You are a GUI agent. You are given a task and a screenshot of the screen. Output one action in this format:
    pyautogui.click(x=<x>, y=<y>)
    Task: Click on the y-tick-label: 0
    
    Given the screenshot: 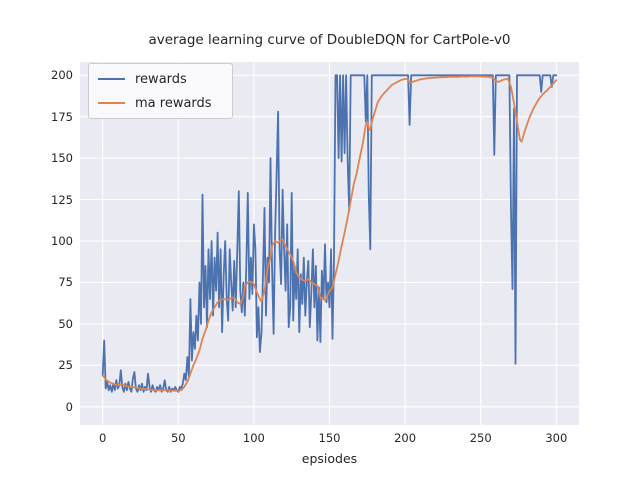 What is the action you would take?
    pyautogui.click(x=69, y=406)
    